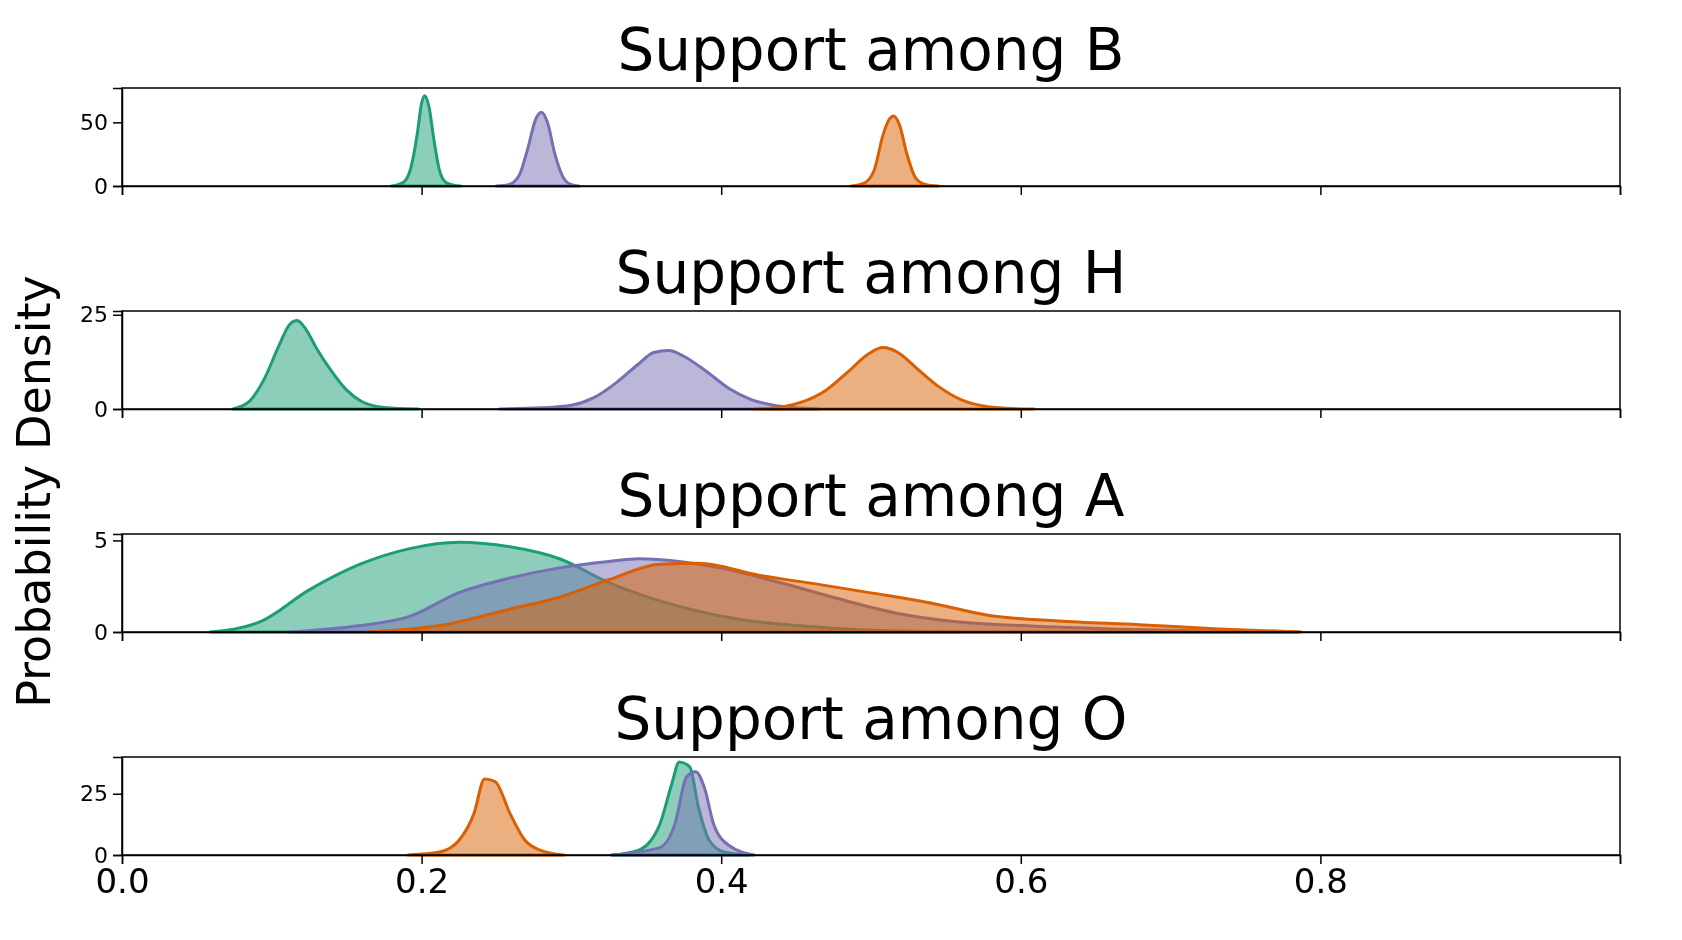  Describe the element at coordinates (871, 273) in the screenshot. I see `chart-title: Support among H` at that location.